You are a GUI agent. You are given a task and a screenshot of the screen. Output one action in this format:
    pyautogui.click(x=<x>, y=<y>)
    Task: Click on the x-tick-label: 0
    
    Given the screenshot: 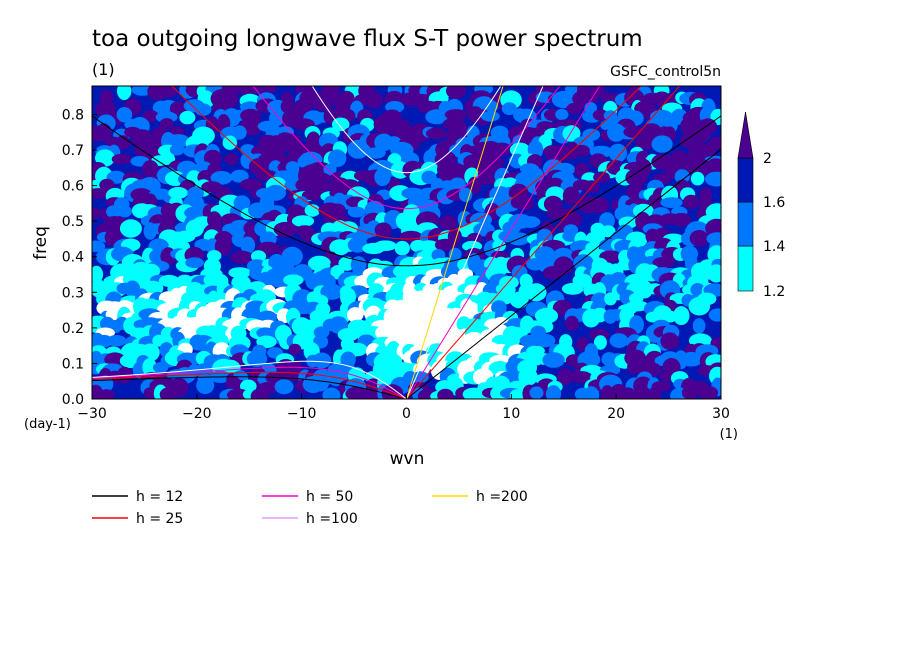 What is the action you would take?
    pyautogui.click(x=406, y=414)
    